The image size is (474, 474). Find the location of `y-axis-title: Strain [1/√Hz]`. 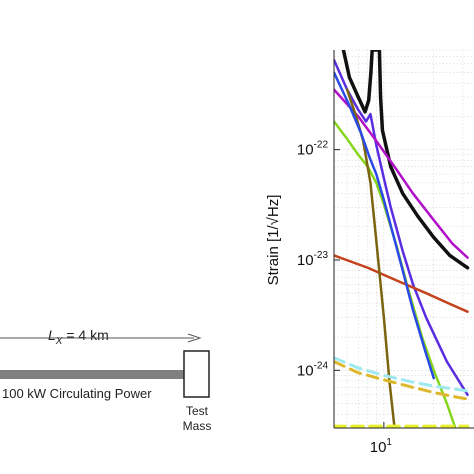

y-axis-title: Strain [1/√Hz] is located at coordinates (273, 240).